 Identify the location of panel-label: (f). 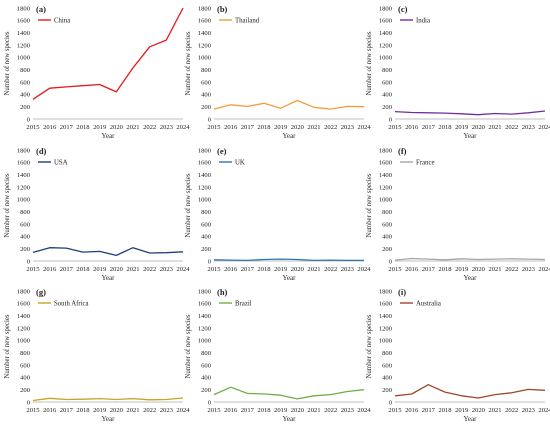
(402, 151).